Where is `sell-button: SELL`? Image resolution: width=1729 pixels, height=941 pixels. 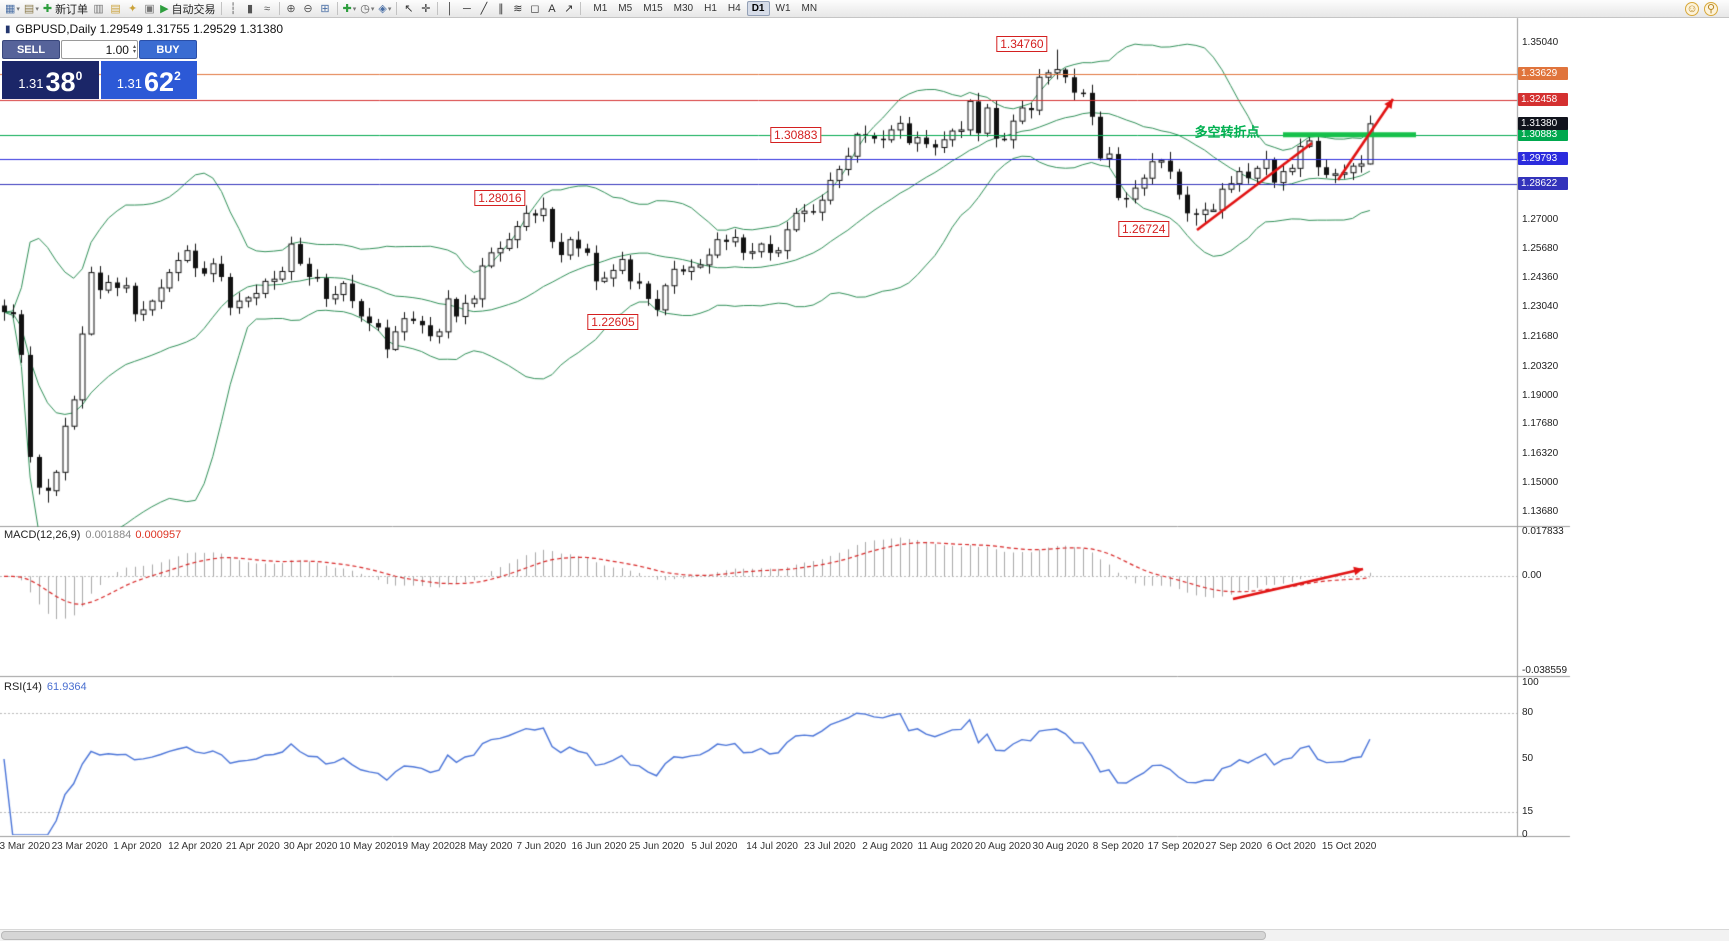
sell-button: SELL is located at coordinates (31, 49).